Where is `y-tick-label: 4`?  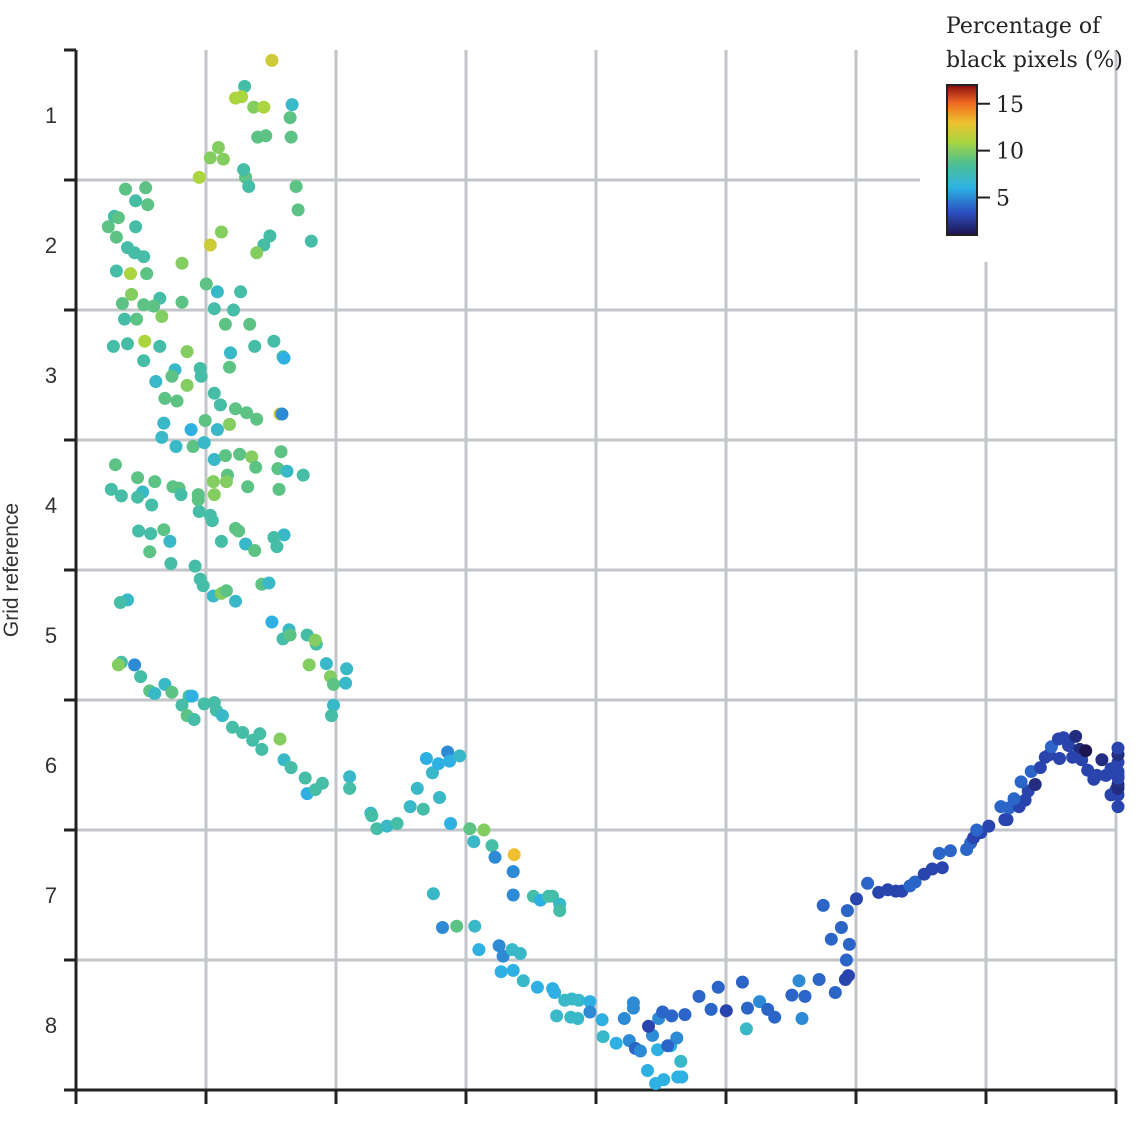
y-tick-label: 4 is located at coordinates (51, 505).